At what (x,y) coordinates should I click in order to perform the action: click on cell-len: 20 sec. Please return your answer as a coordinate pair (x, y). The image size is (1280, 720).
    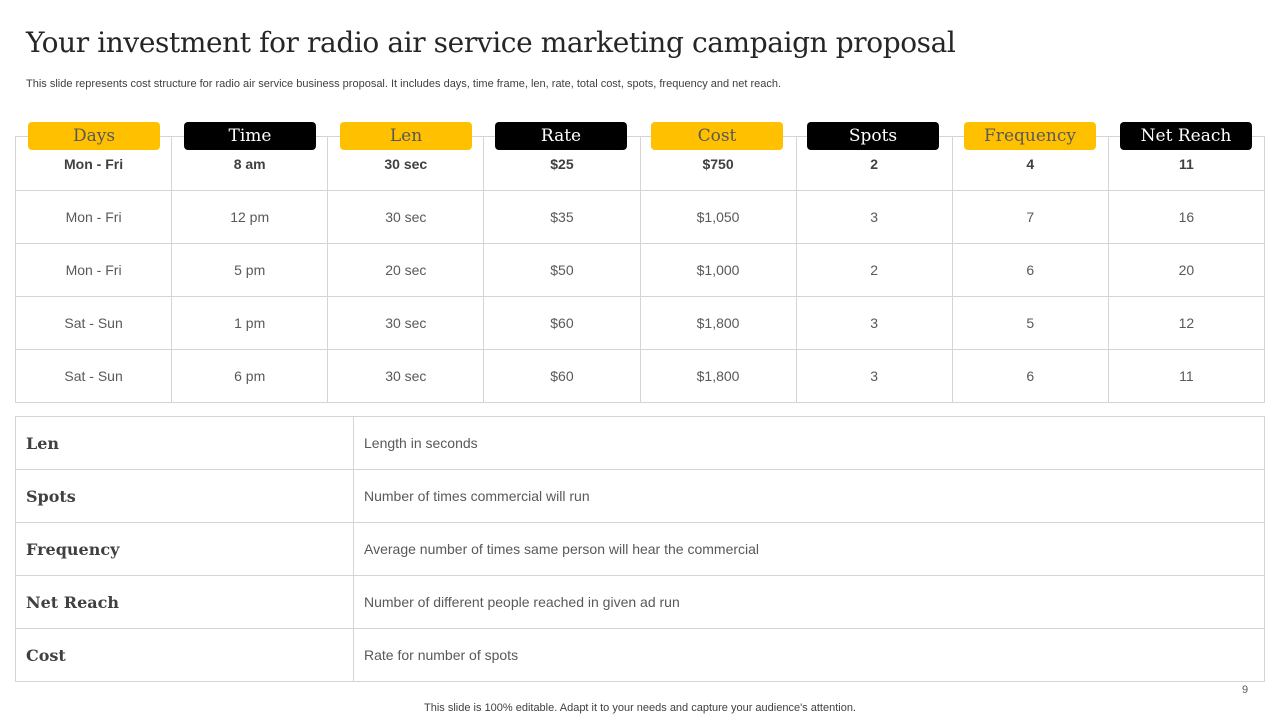
    Looking at the image, I should click on (406, 270).